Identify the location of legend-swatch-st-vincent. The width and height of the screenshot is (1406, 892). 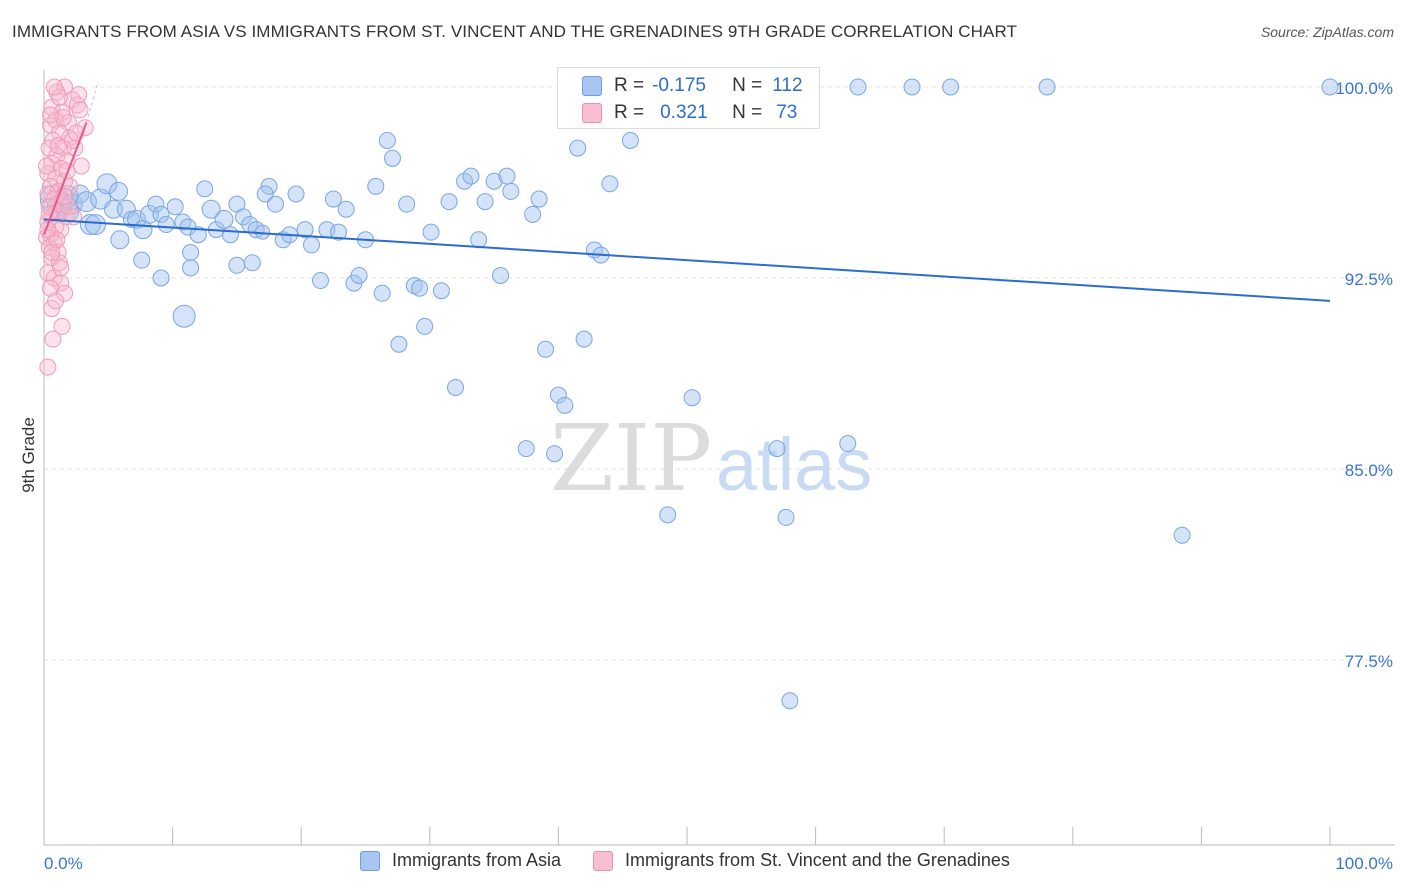
(603, 860).